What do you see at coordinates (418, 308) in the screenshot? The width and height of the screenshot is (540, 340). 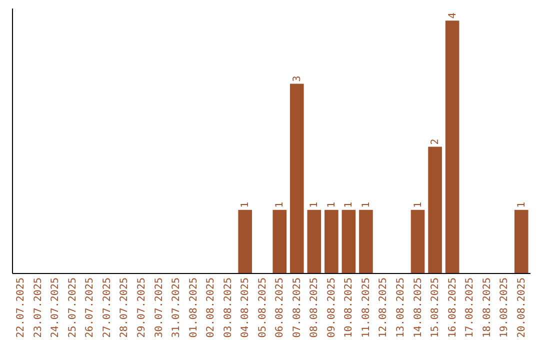 I see `x-tick-label: 14.08.2025` at bounding box center [418, 308].